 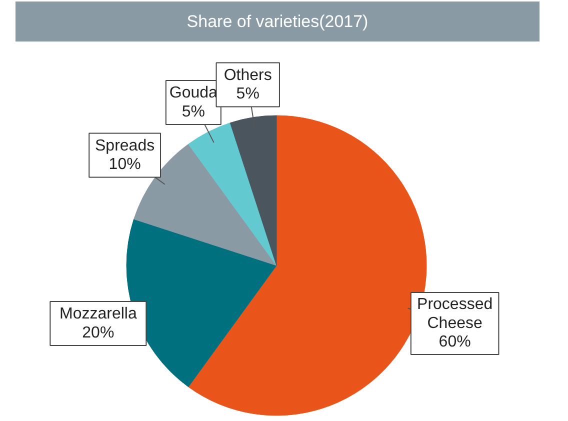 I want to click on data-label: 60%, so click(x=454, y=342).